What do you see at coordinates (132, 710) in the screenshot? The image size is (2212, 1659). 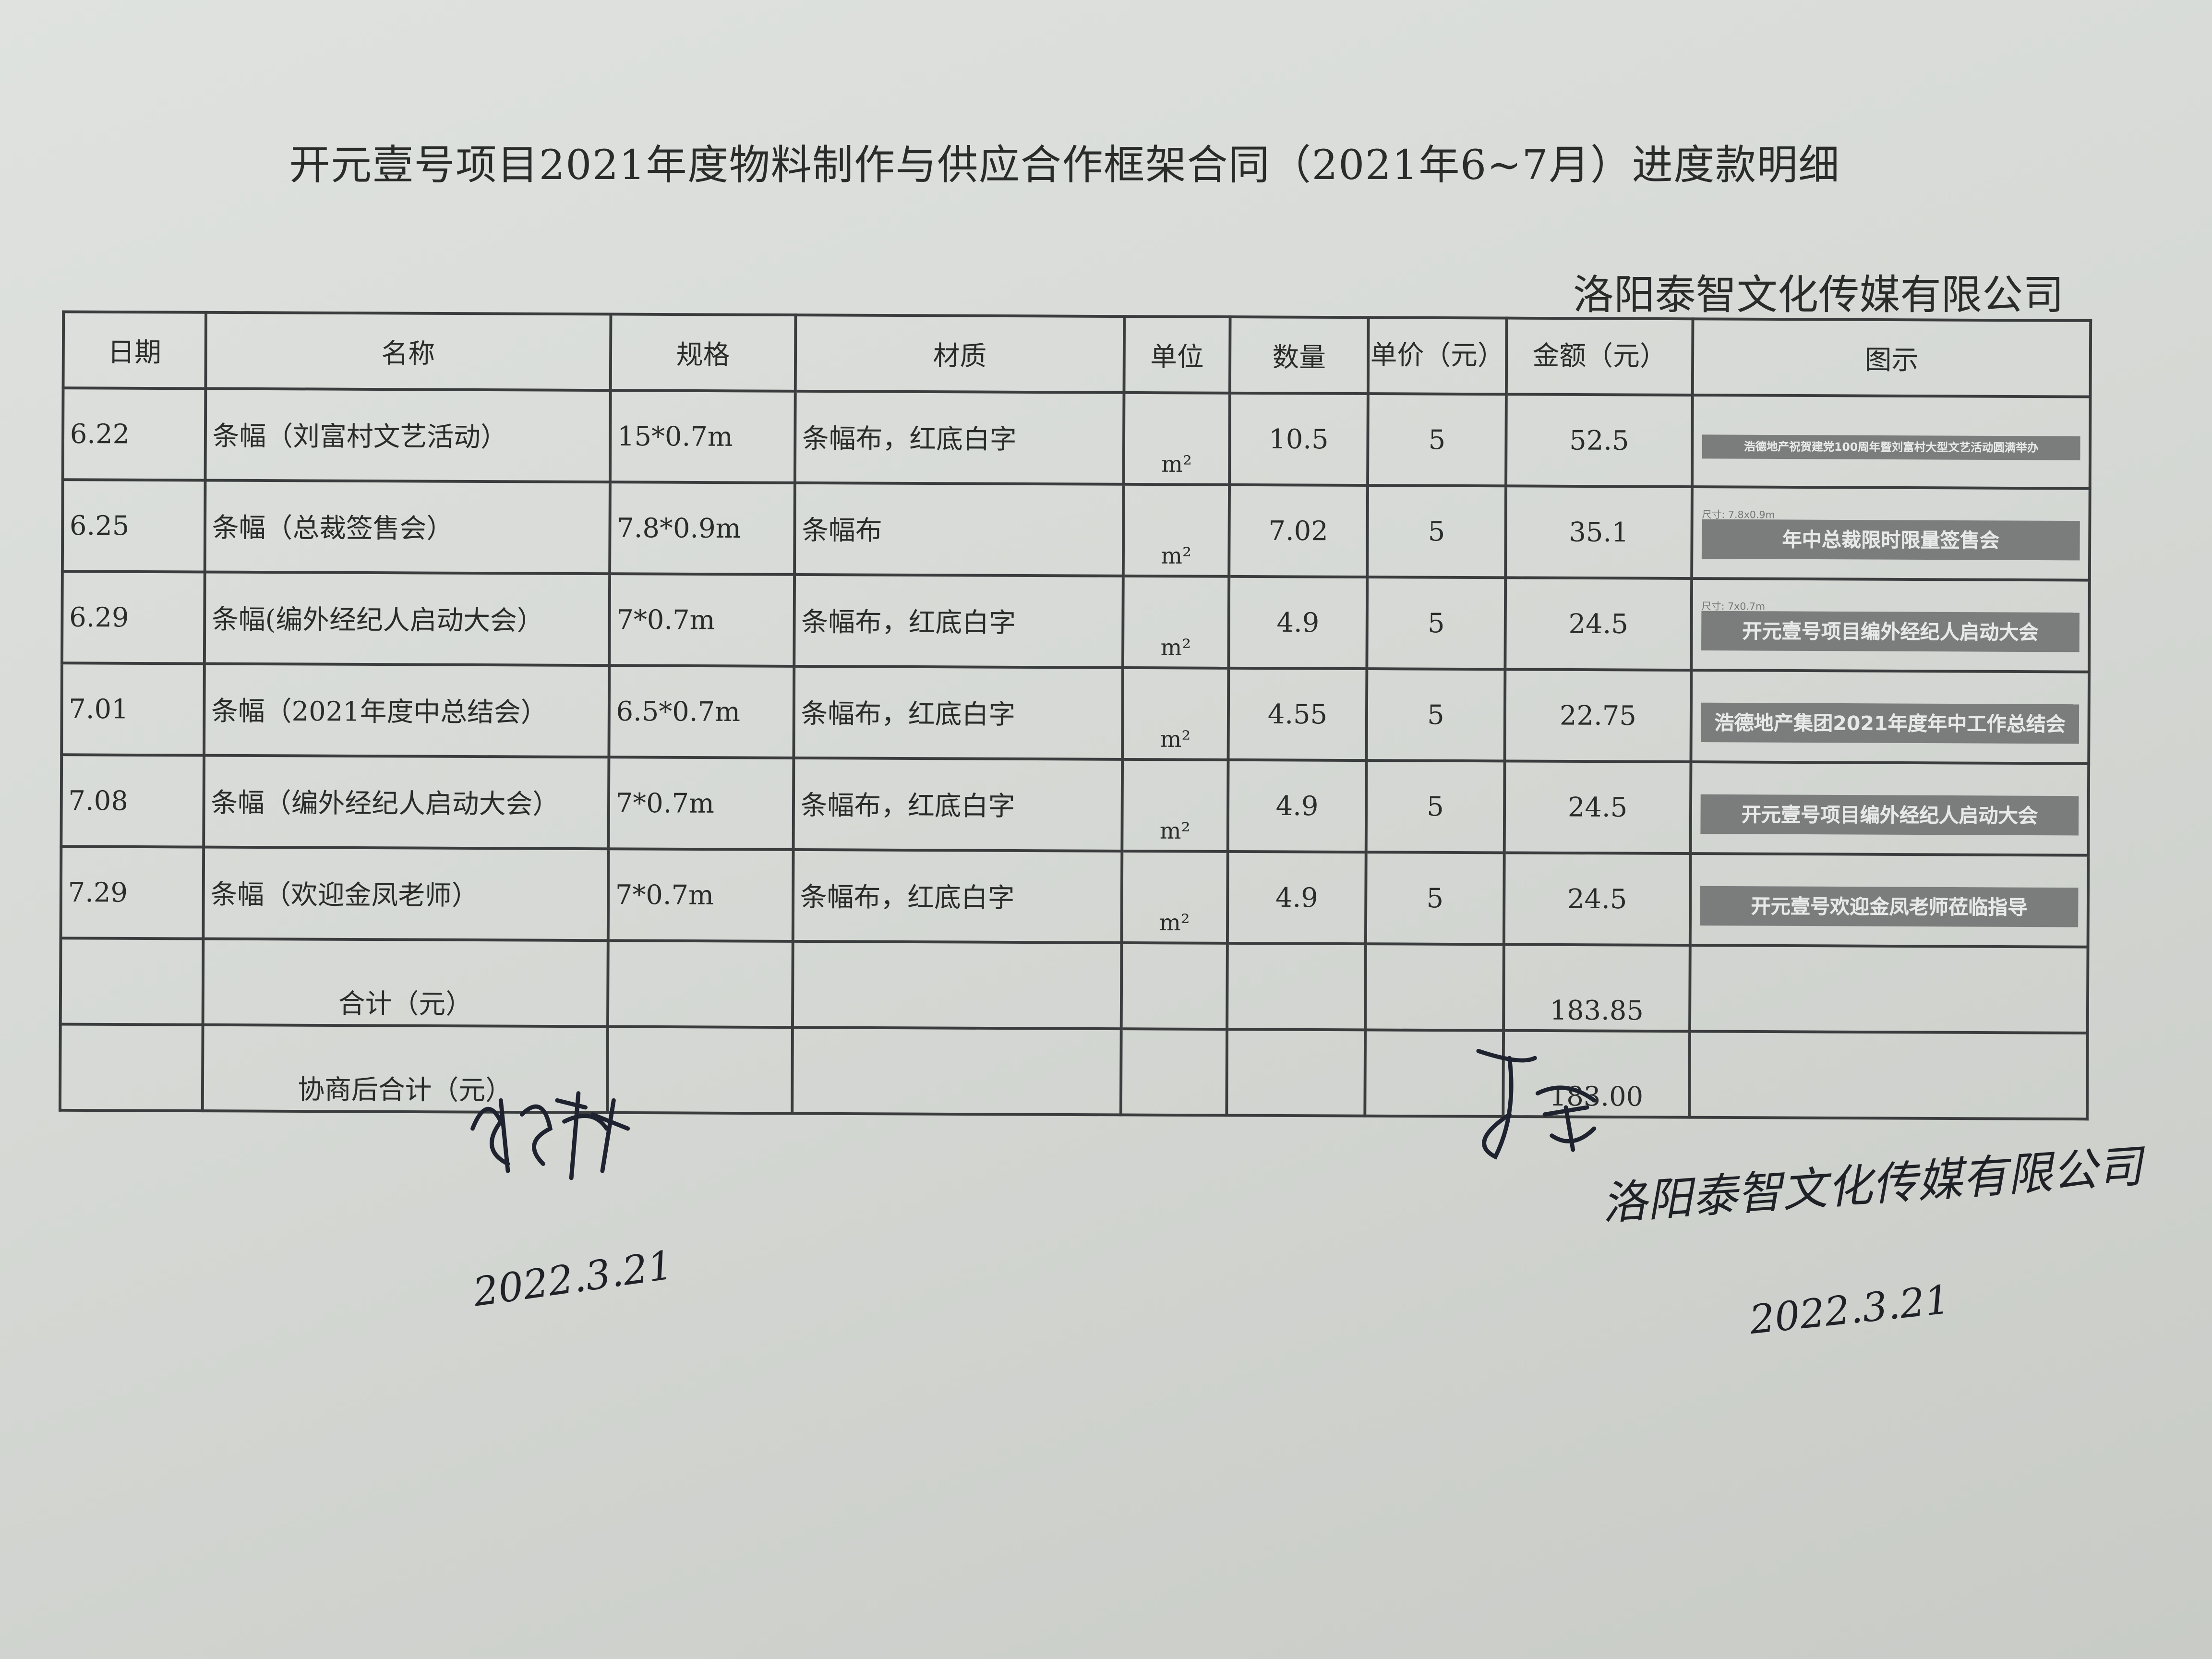 I see `row-date: 7.01` at bounding box center [132, 710].